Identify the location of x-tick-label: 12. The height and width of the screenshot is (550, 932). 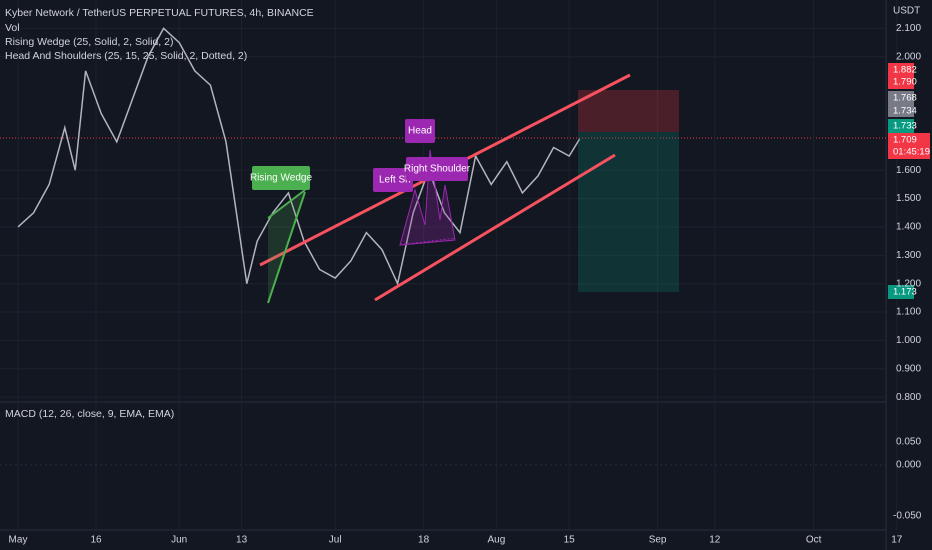
(715, 540).